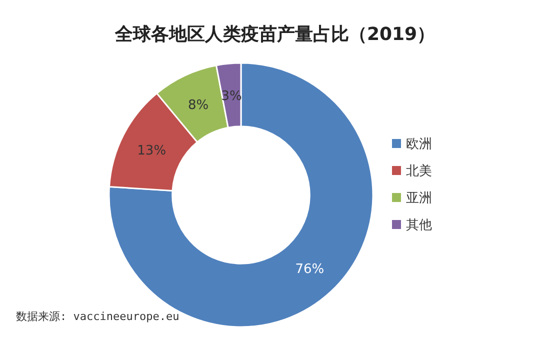 The height and width of the screenshot is (338, 550). What do you see at coordinates (275, 34) in the screenshot?
I see `title: 全球各地区人类疫苗产量占比（2019）` at bounding box center [275, 34].